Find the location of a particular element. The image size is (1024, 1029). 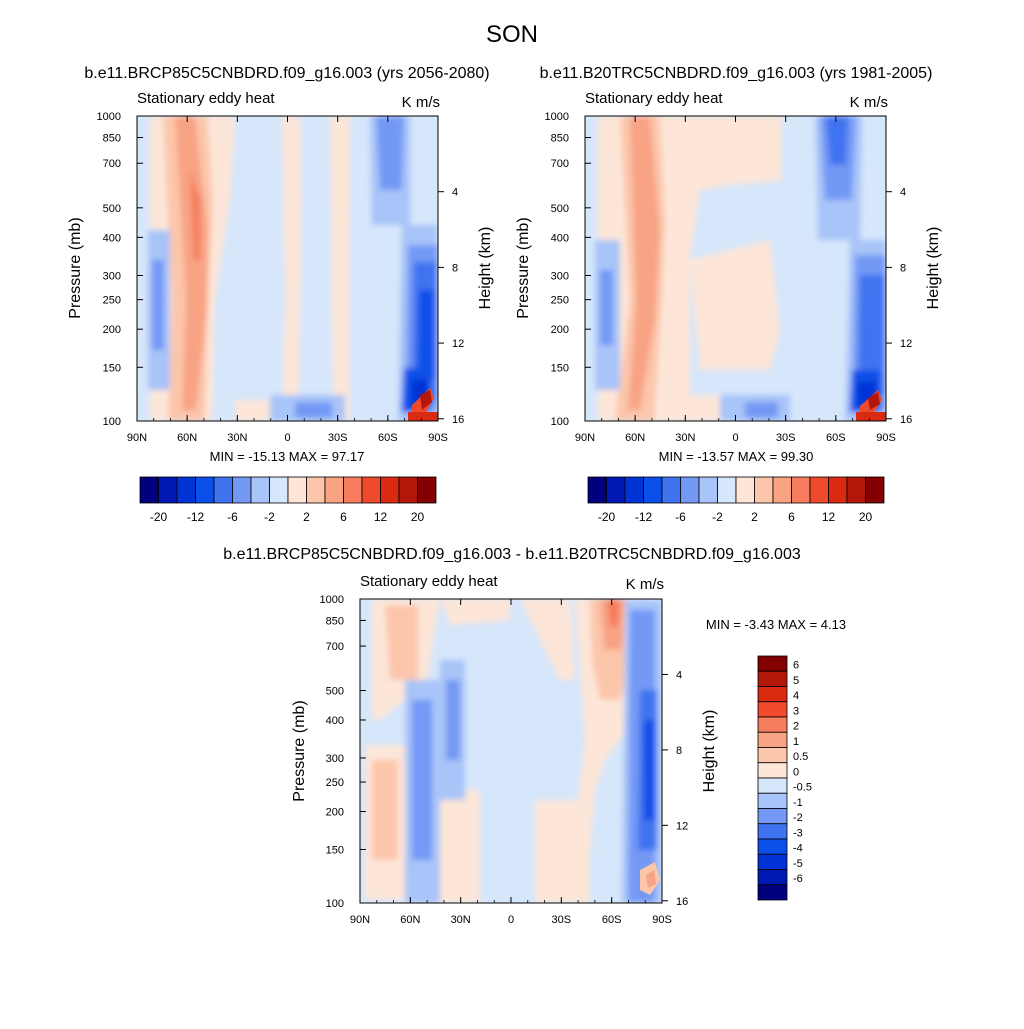

panel-2-colorbar: -20 -12 -6 -2 2 6 12 20 is located at coordinates (736, 500).